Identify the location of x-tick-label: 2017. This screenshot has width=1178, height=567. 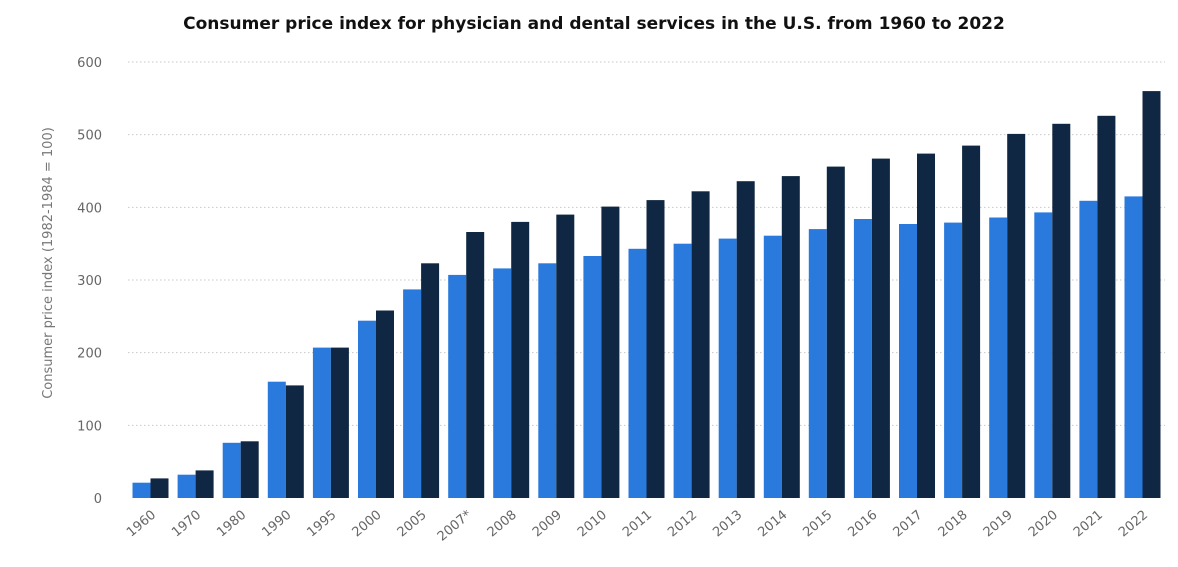
(908, 524).